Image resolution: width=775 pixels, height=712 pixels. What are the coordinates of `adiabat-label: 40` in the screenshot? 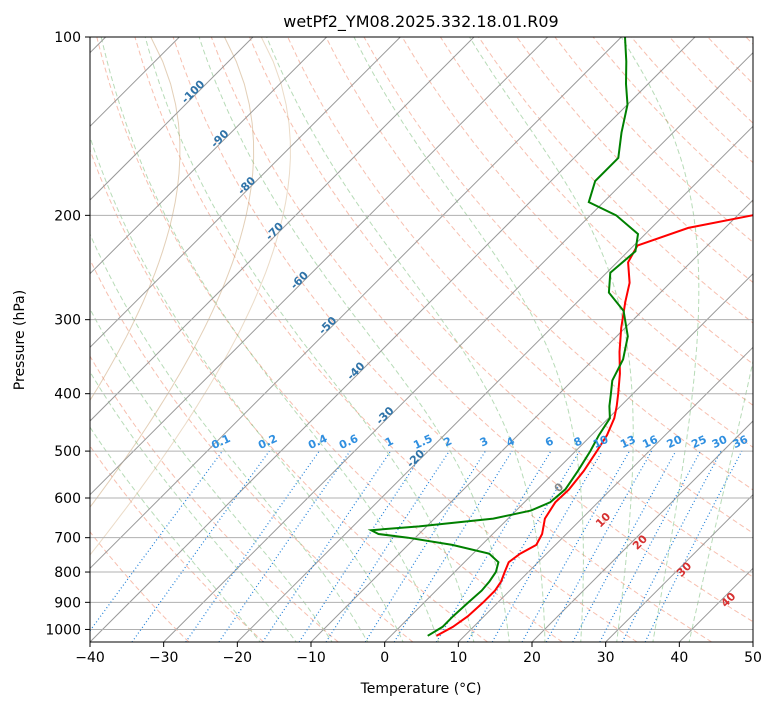 It's located at (728, 600).